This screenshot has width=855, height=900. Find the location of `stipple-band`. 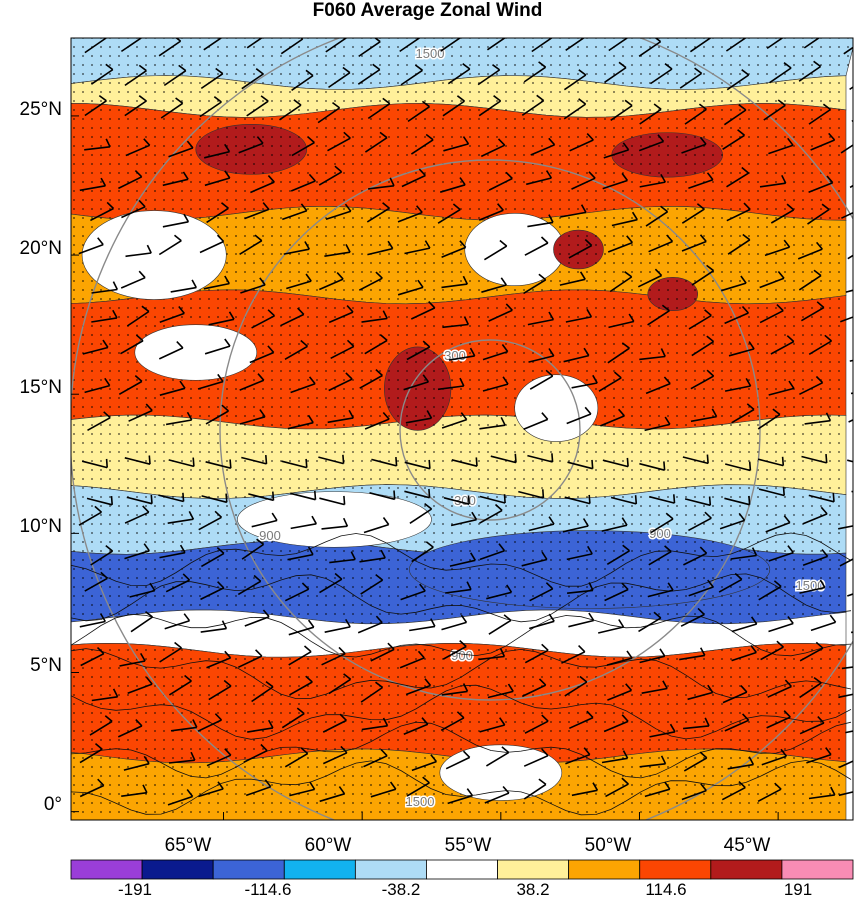

stipple-band is located at coordinates (458, 703).